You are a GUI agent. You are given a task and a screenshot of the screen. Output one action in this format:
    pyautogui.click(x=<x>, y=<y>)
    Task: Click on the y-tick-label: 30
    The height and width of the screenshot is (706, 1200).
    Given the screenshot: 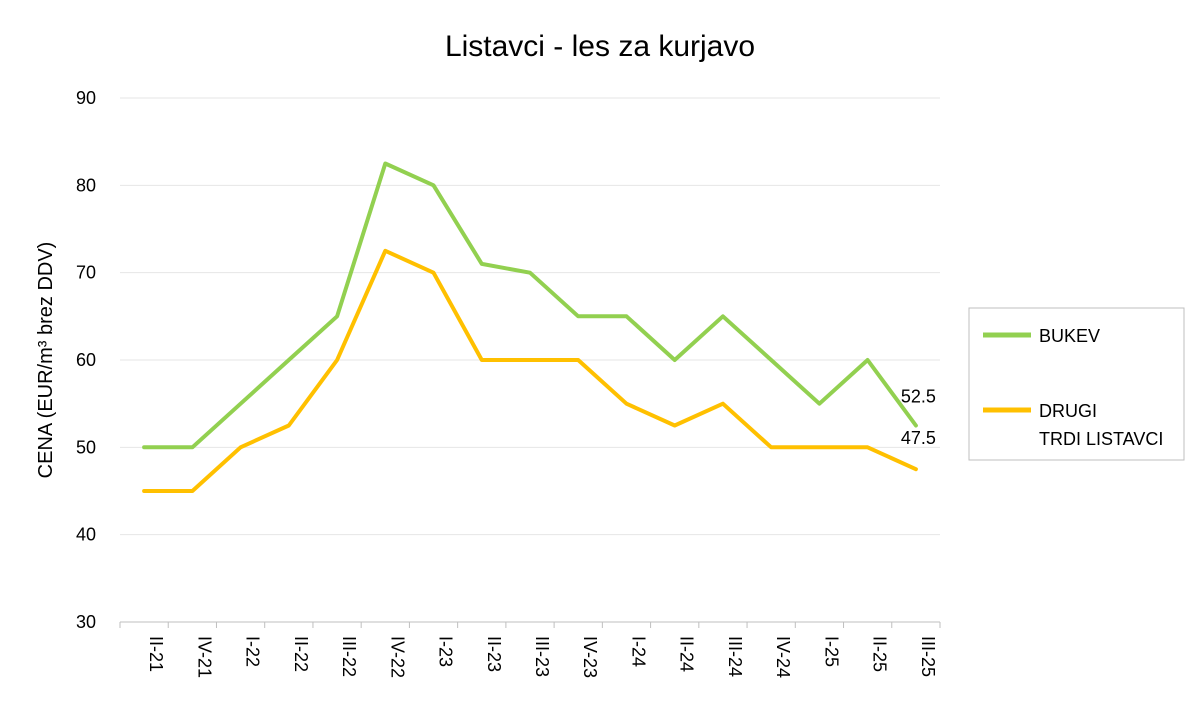 What is the action you would take?
    pyautogui.click(x=86, y=622)
    